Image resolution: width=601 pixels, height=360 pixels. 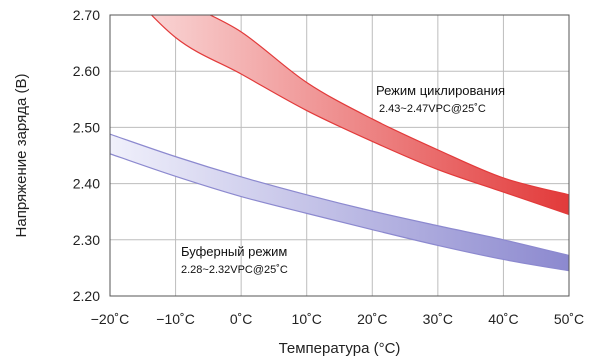 I want to click on x-tick-label: 10˚C, so click(x=307, y=319).